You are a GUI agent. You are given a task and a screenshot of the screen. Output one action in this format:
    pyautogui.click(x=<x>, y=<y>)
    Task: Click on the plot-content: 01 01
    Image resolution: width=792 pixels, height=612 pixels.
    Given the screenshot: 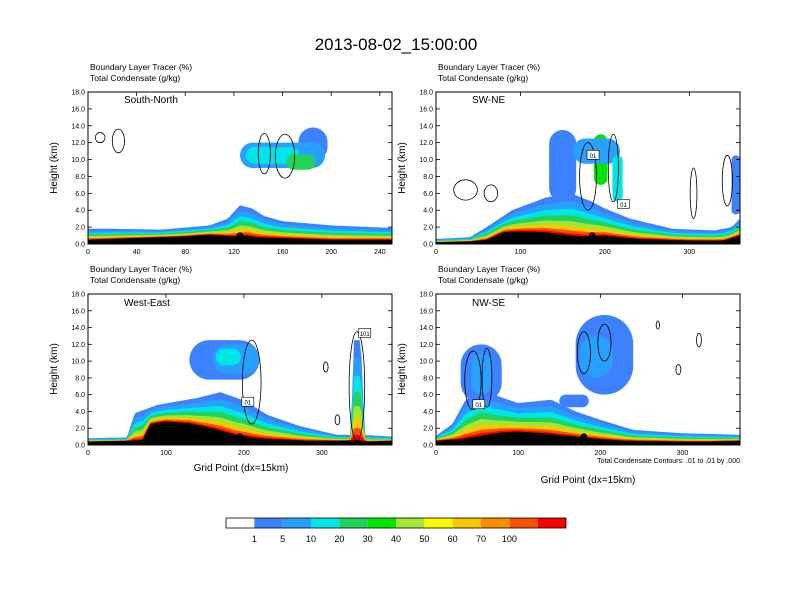 What is the action you would take?
    pyautogui.click(x=588, y=187)
    